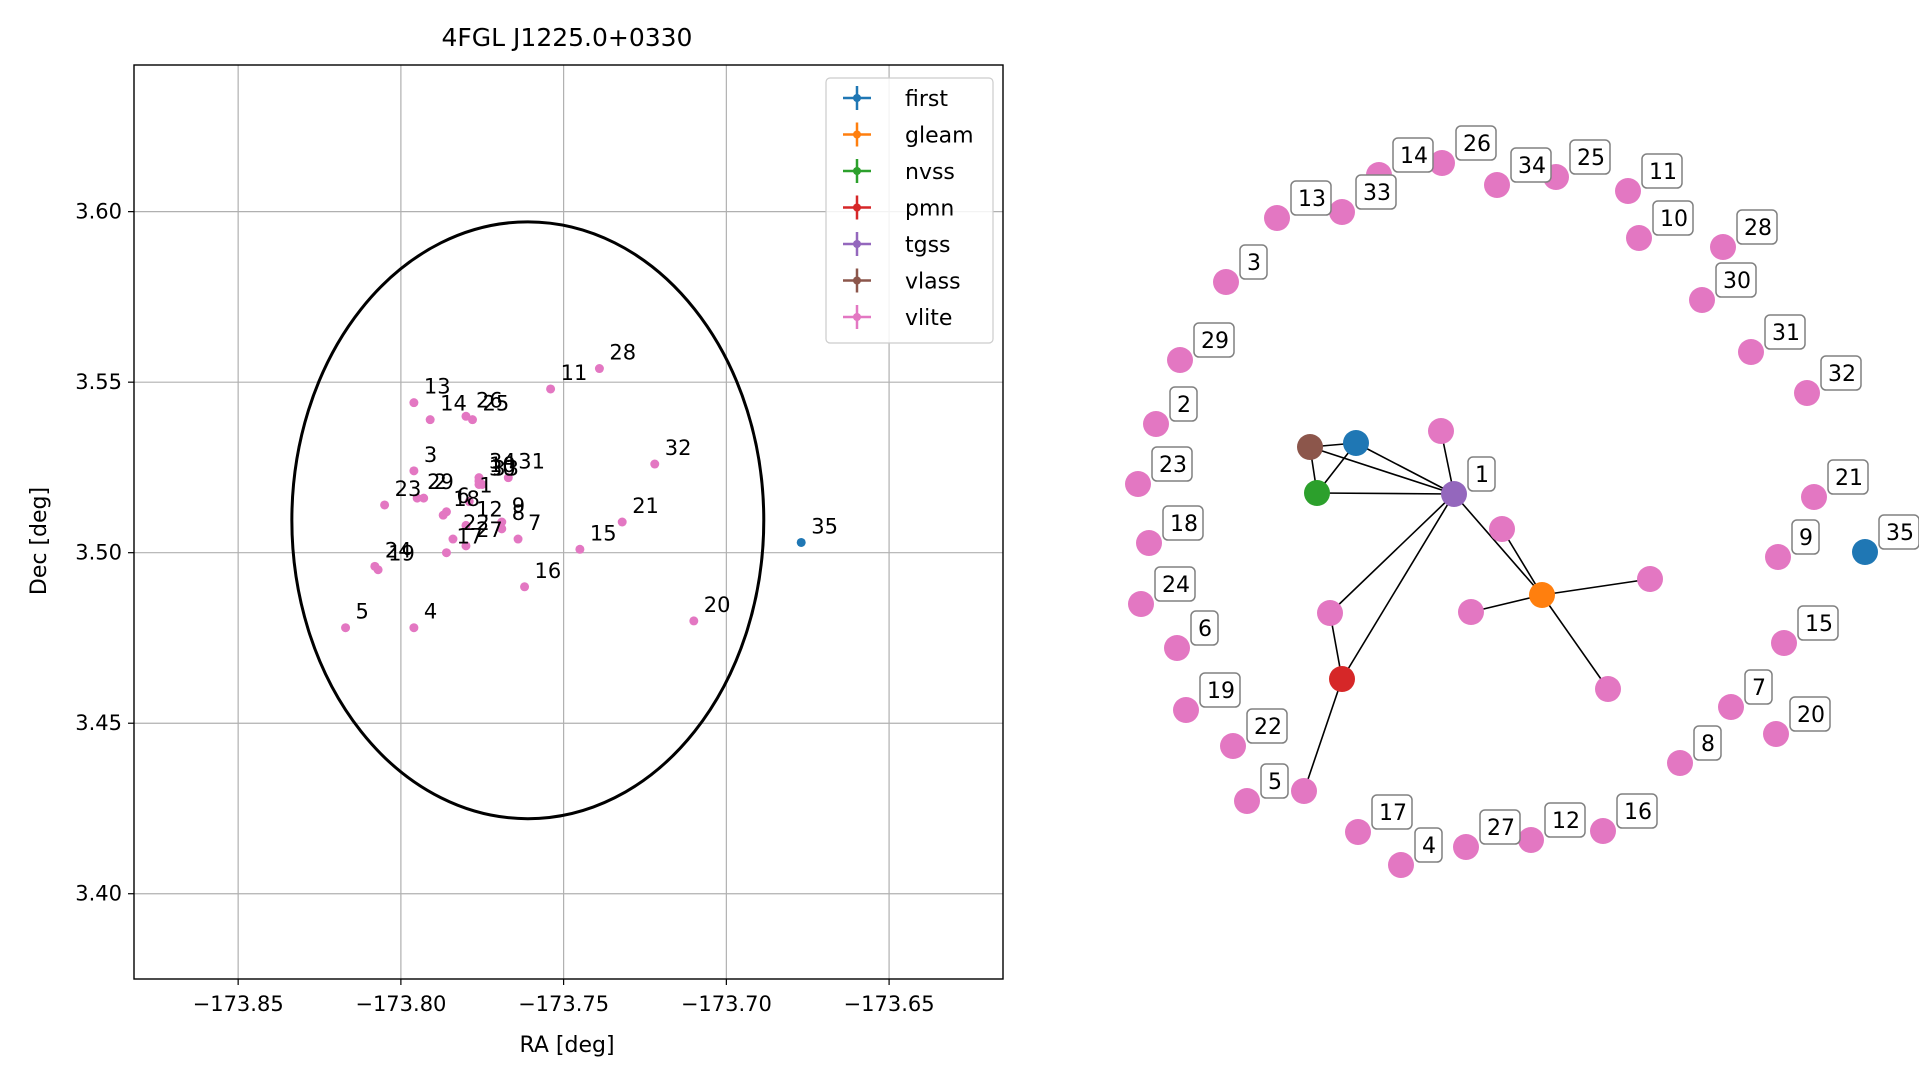 This screenshot has width=1919, height=1080. I want to click on legend-box, so click(909, 210).